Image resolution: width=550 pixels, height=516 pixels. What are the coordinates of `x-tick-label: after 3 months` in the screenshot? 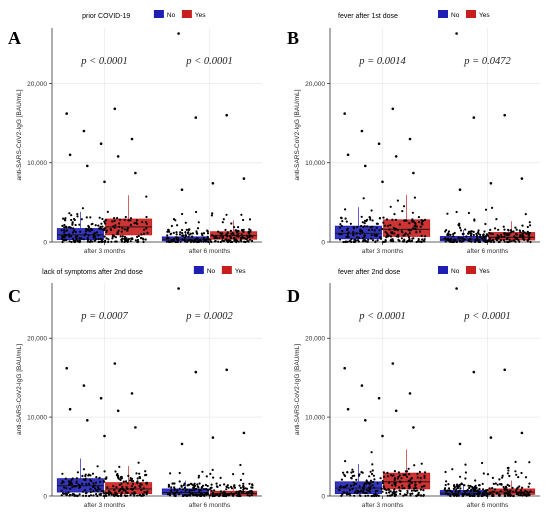 It's located at (105, 505).